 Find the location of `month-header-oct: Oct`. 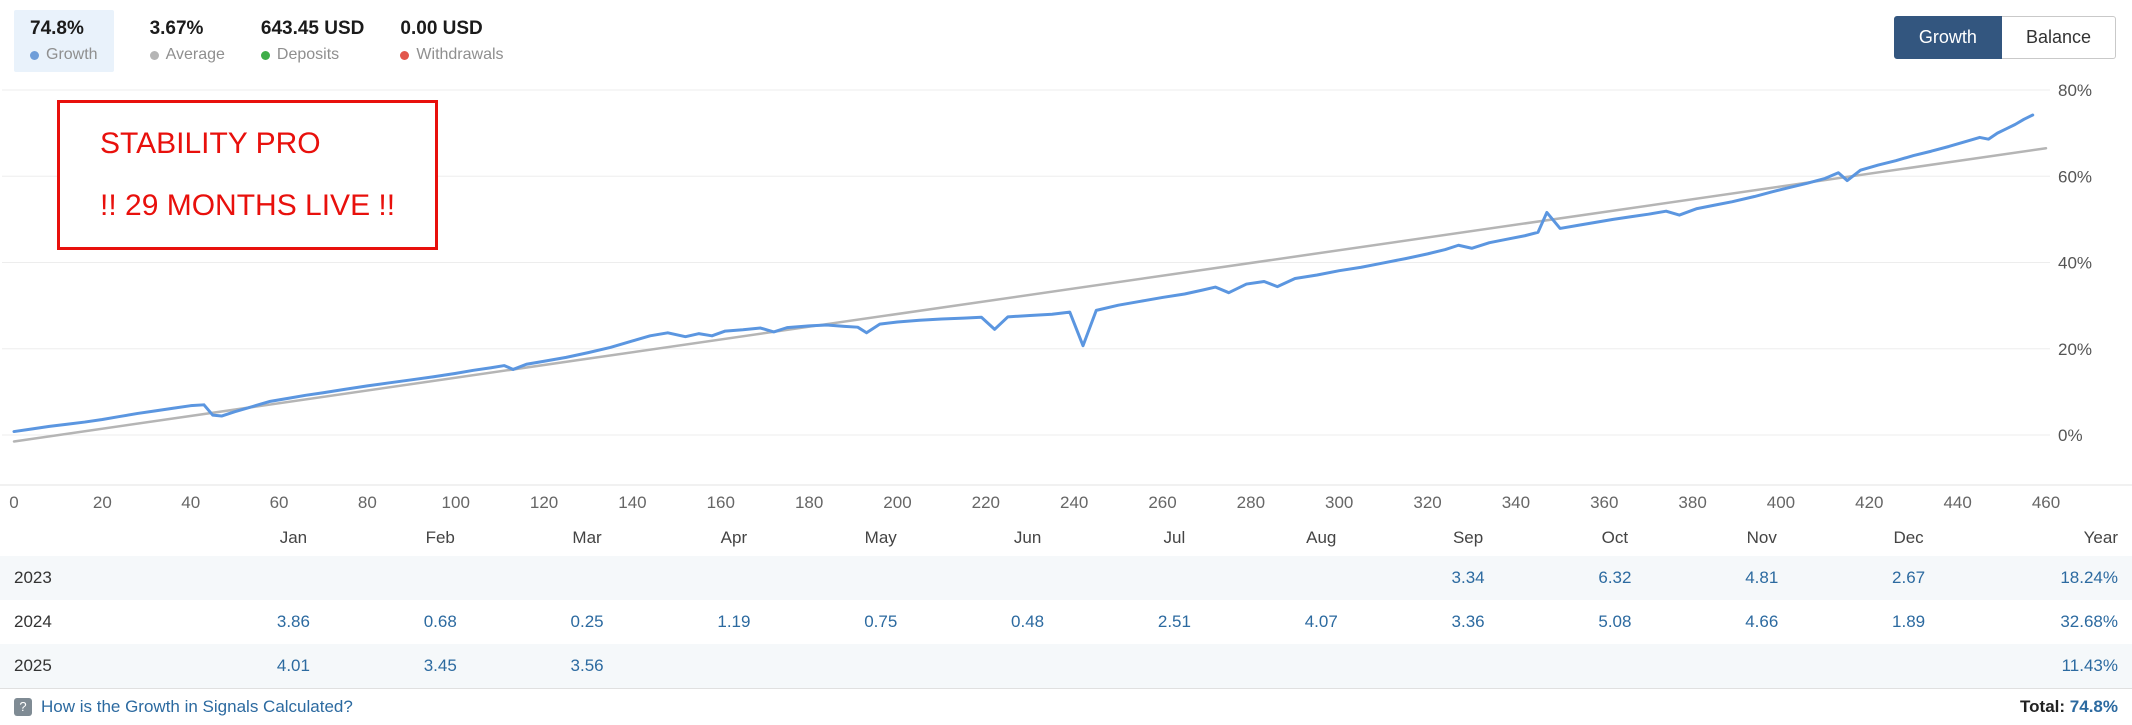

month-header-oct: Oct is located at coordinates (1615, 537).